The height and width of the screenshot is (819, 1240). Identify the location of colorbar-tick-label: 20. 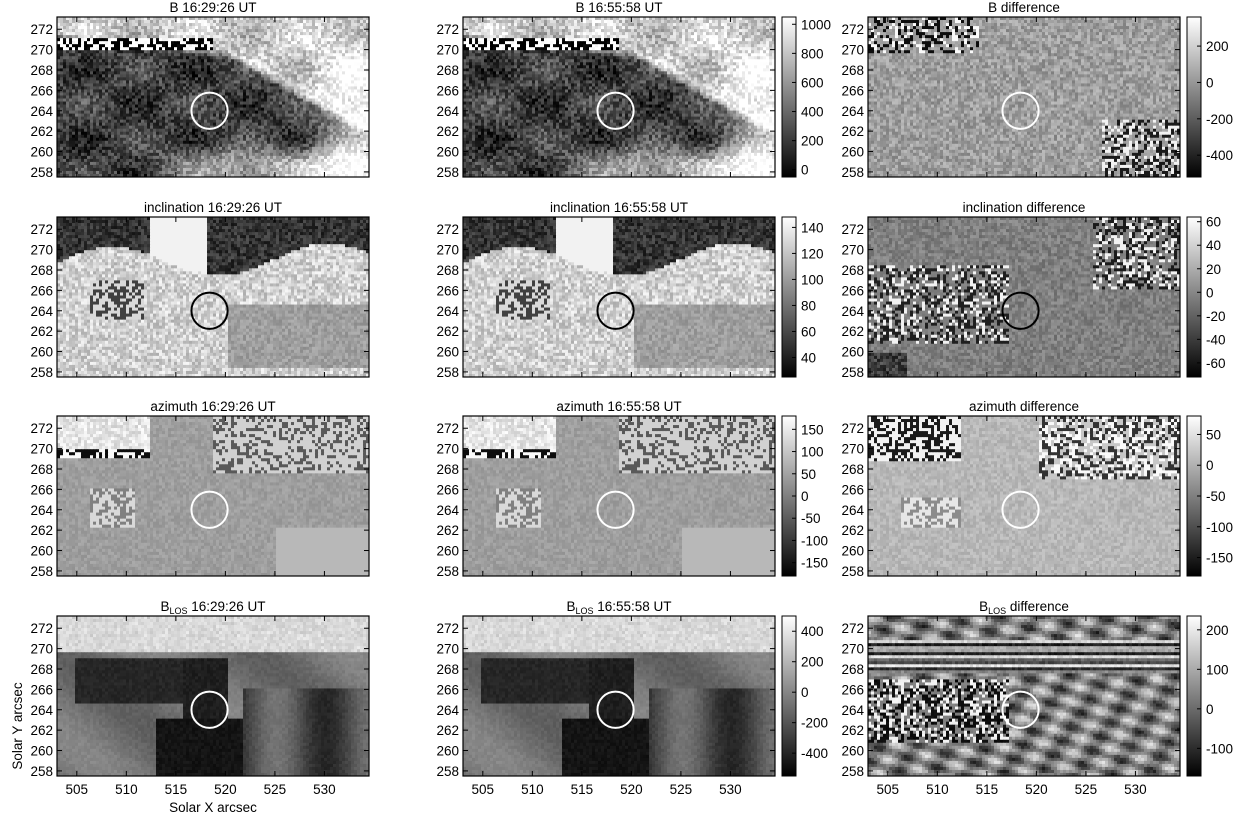
(1213, 269).